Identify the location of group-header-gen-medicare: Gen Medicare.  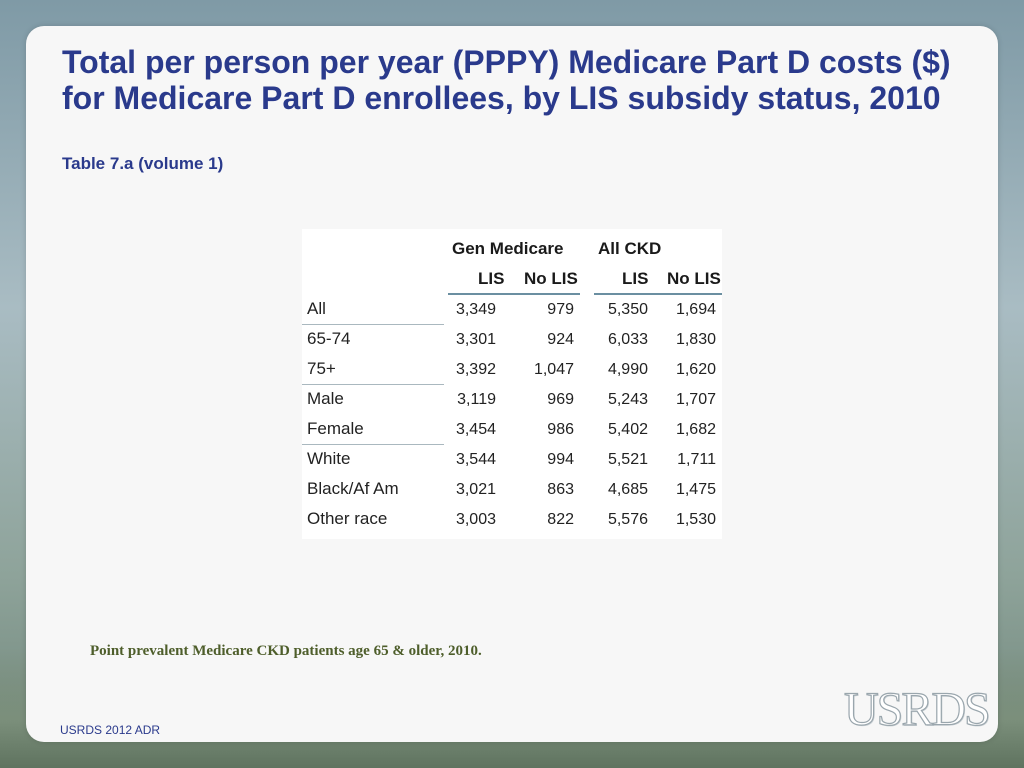
(508, 248).